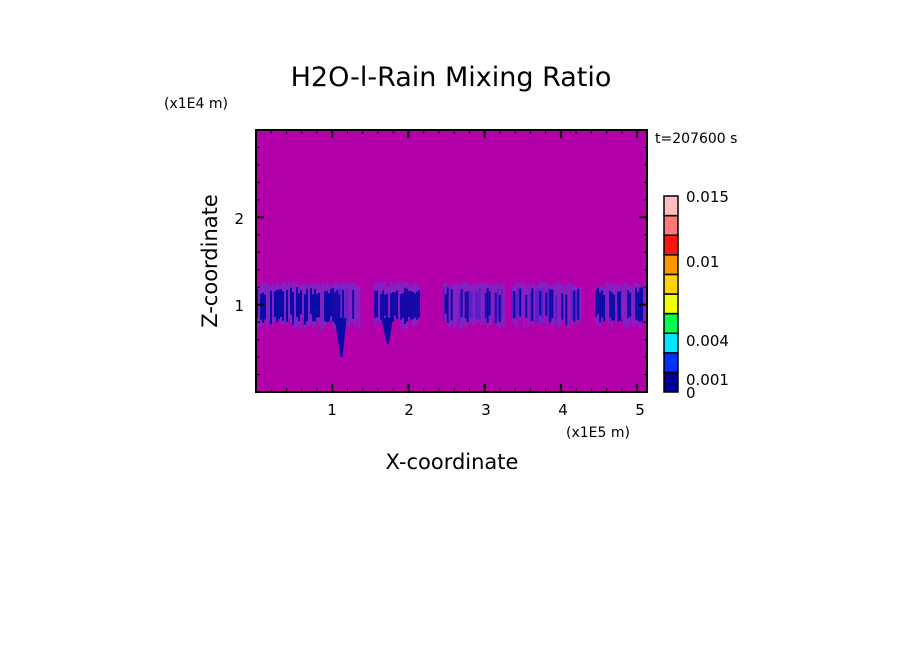  I want to click on rain-field, so click(452, 319).